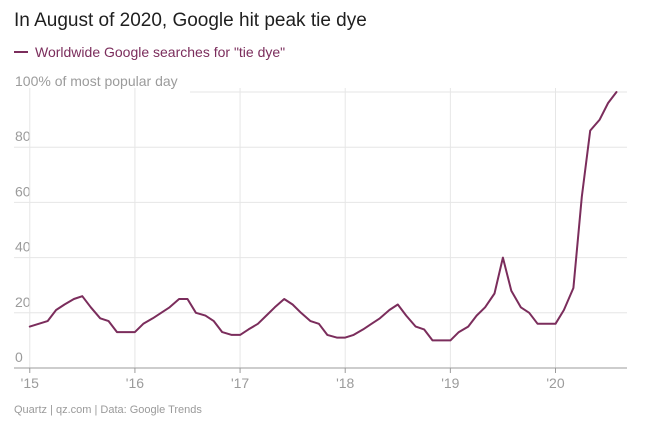 The height and width of the screenshot is (437, 645). Describe the element at coordinates (19, 357) in the screenshot. I see `y-tick-label: 0` at that location.